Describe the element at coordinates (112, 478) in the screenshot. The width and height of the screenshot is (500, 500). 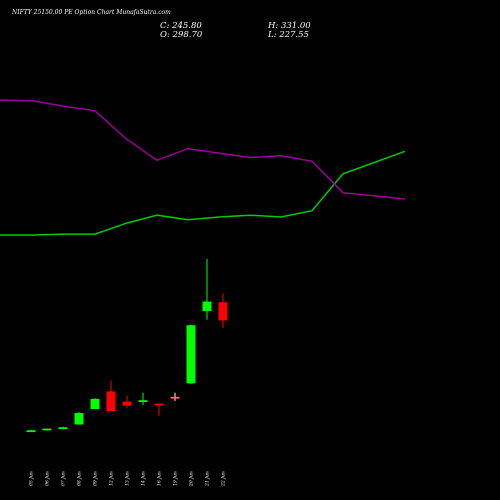
I see `x-tick-label: 12 Jun` at that location.